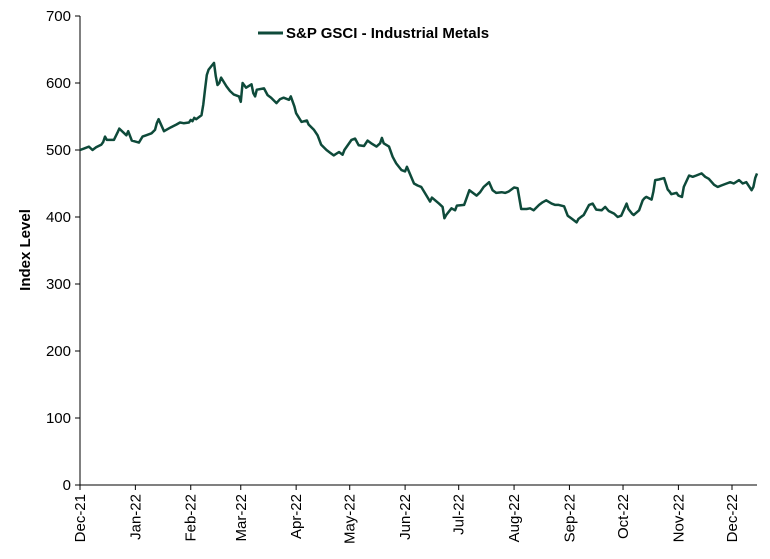  What do you see at coordinates (80, 518) in the screenshot?
I see `x-tick-label: Dec-21` at bounding box center [80, 518].